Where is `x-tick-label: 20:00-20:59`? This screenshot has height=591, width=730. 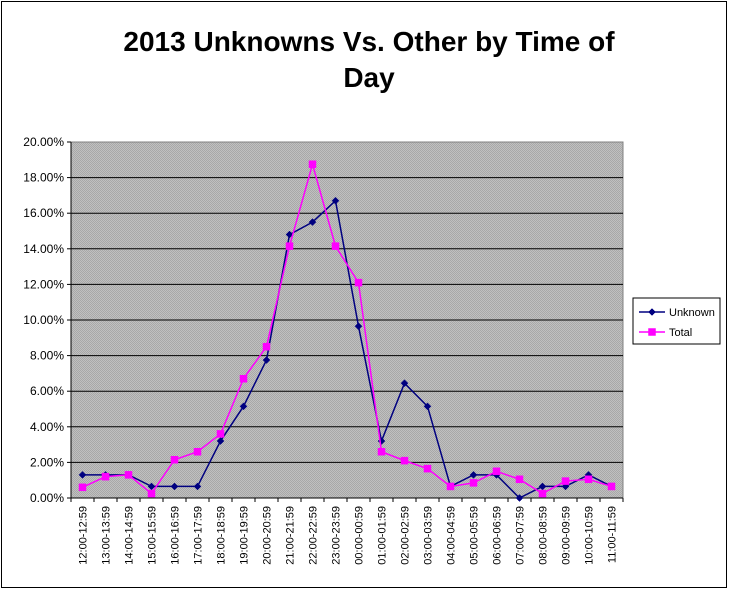
x-tick-label: 20:00-20:59 is located at coordinates (268, 535).